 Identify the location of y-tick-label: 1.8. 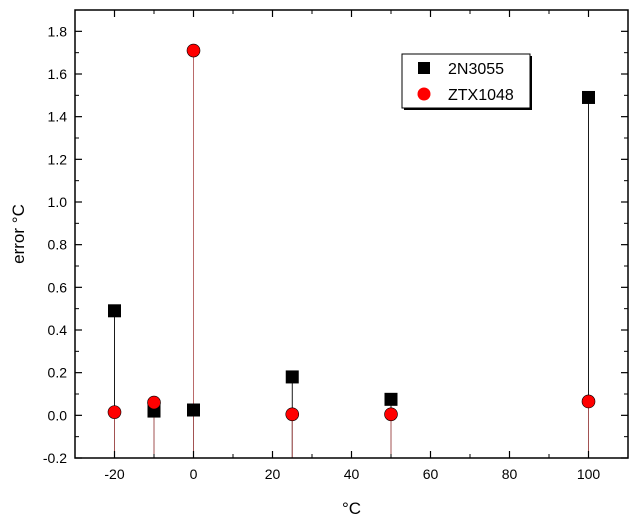
(58, 31).